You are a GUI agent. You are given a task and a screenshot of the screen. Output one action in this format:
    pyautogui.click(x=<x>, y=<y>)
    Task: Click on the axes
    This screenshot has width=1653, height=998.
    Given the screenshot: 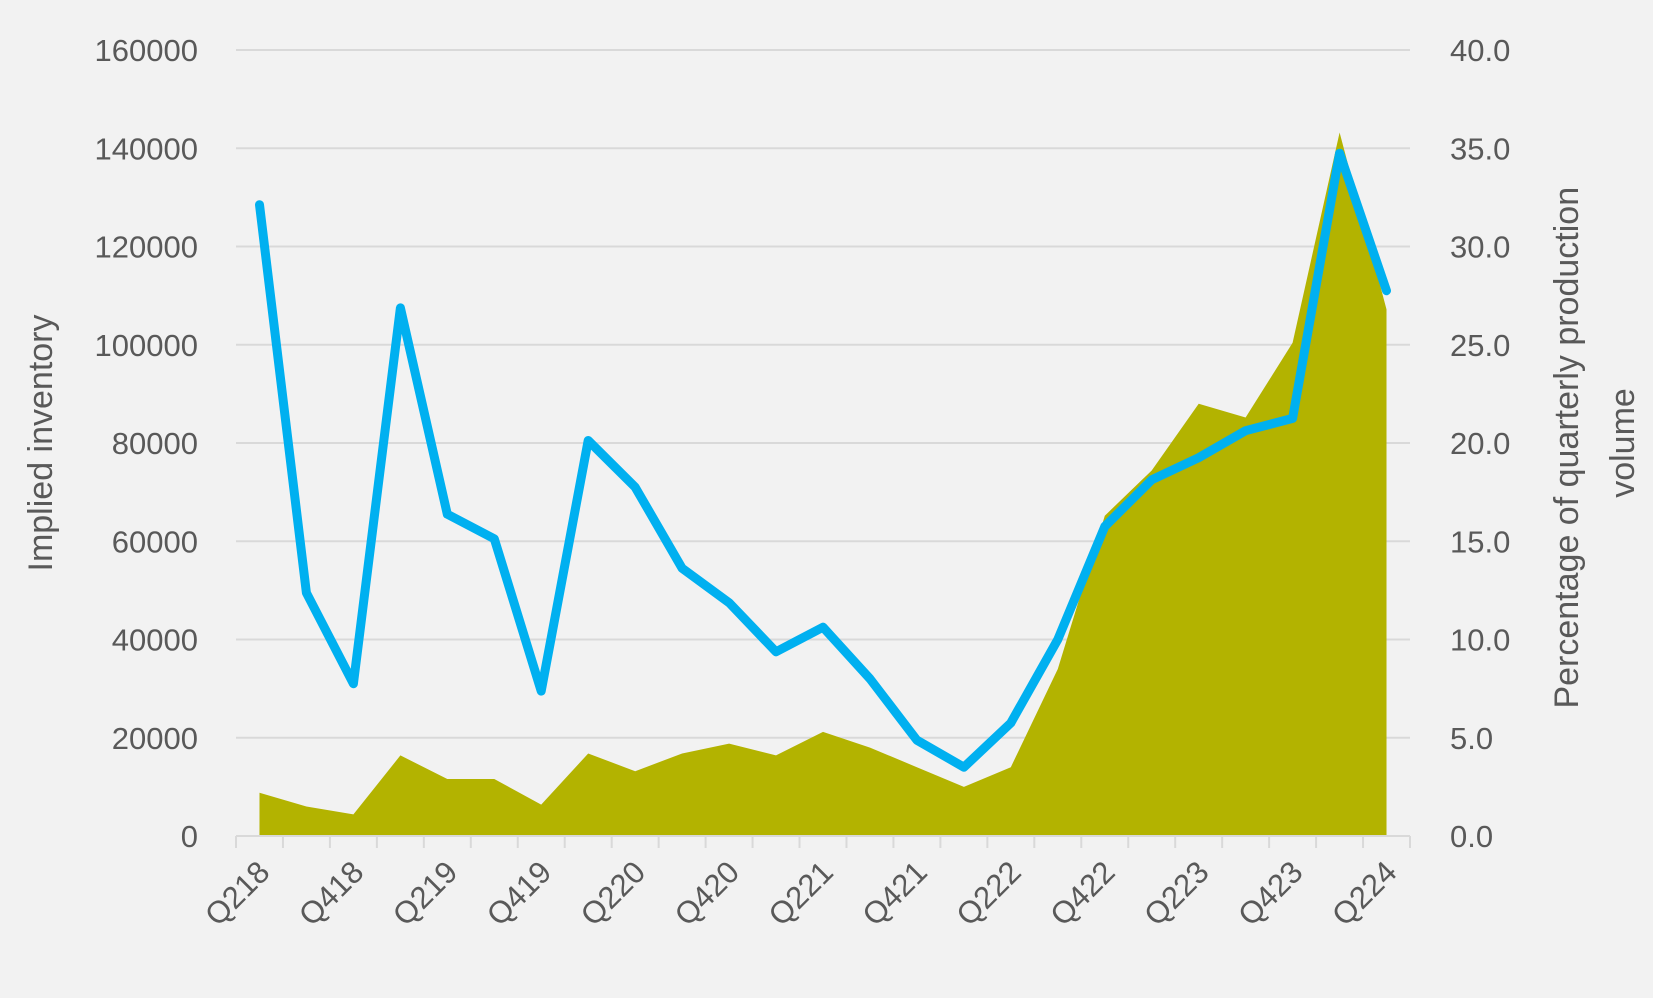 What is the action you would take?
    pyautogui.click(x=823, y=841)
    